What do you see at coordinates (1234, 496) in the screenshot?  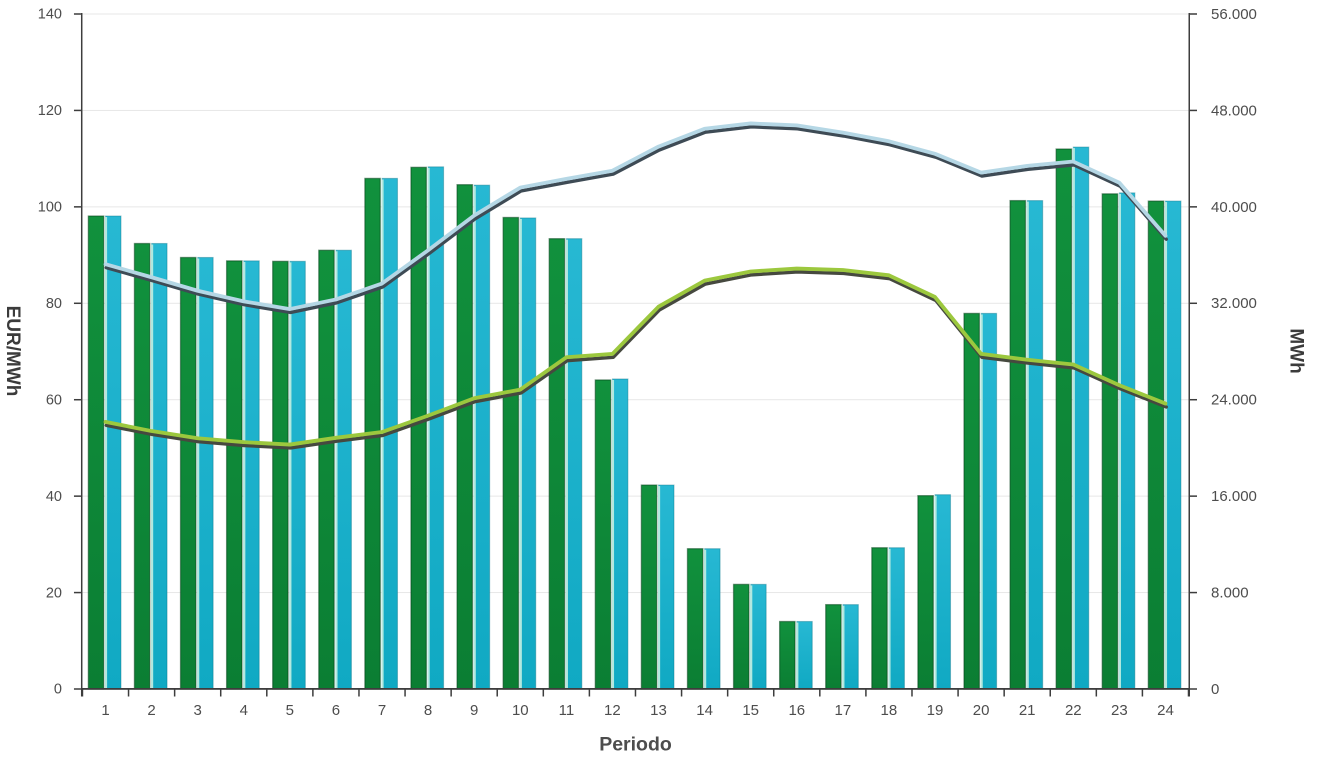 I see `svg-text: 16.000` at bounding box center [1234, 496].